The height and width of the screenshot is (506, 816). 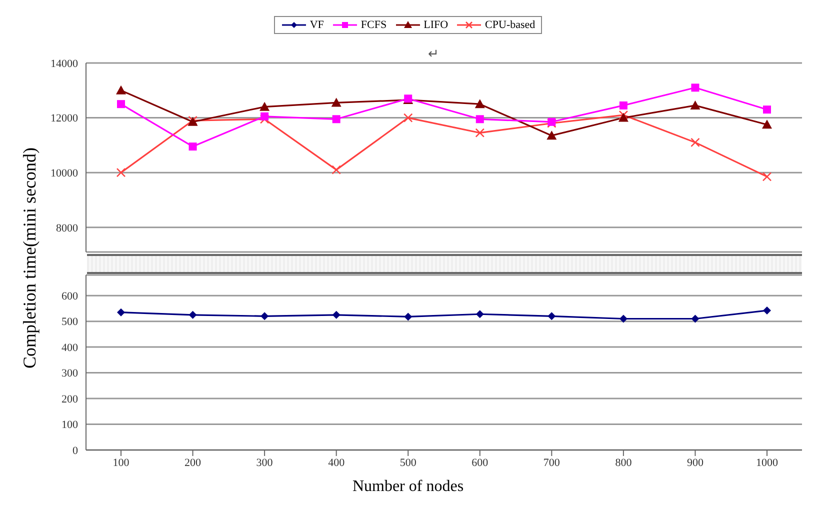 I want to click on x-tick-label: 300, so click(x=265, y=462).